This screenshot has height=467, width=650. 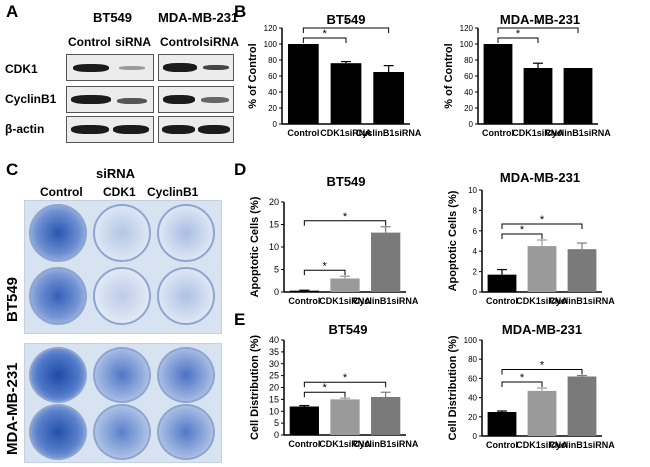 What do you see at coordinates (467, 44) in the screenshot?
I see `b-mda-ytick-label-5: 100` at bounding box center [467, 44].